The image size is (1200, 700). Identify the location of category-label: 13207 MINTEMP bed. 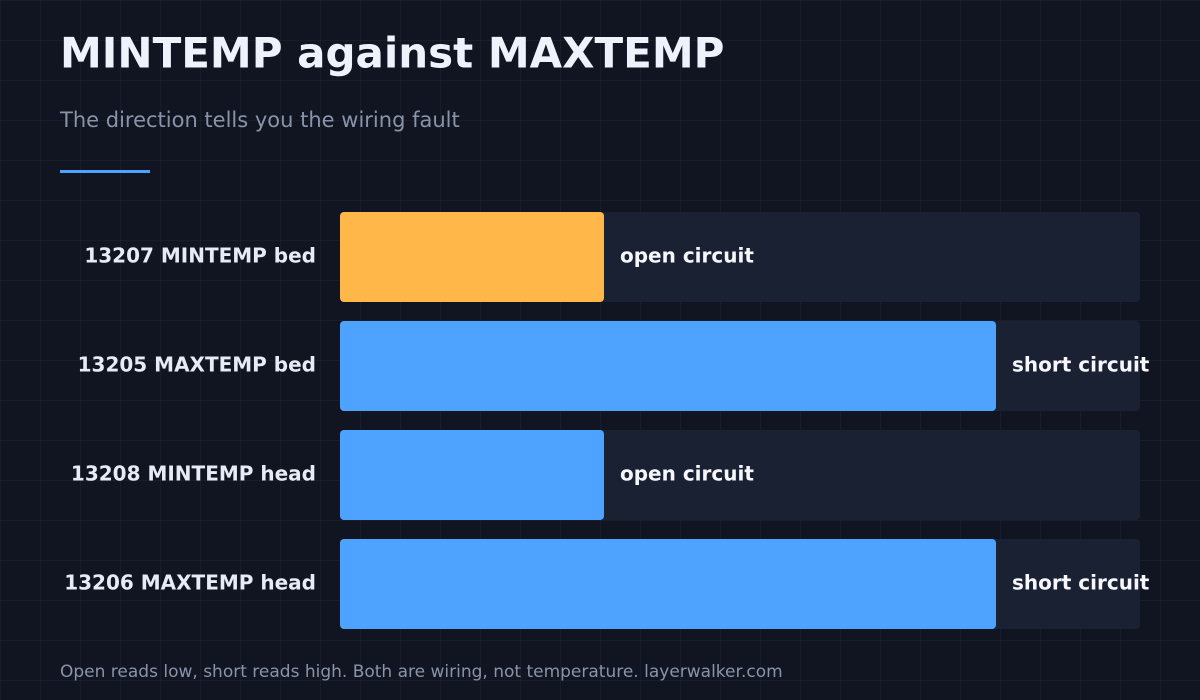
(200, 256).